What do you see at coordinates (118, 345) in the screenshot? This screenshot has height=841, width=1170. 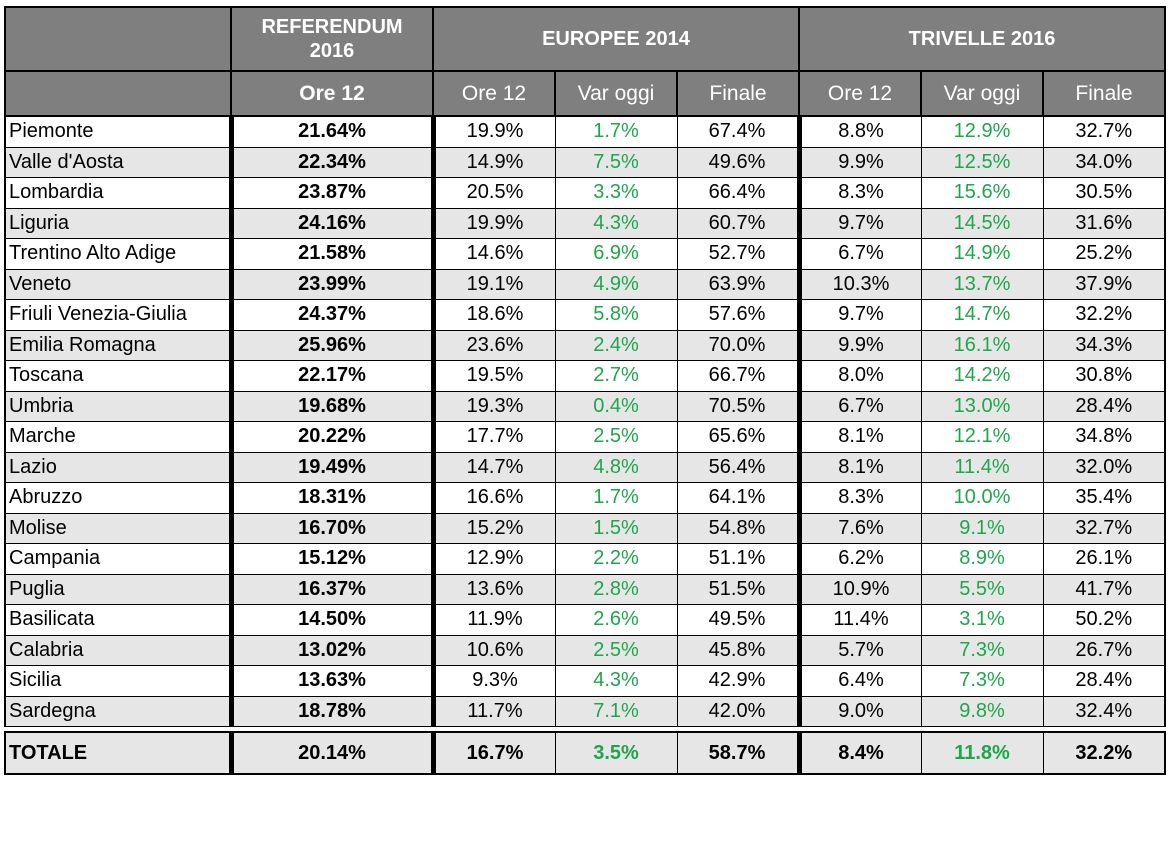 I see `cell-region: Emilia Romagna` at bounding box center [118, 345].